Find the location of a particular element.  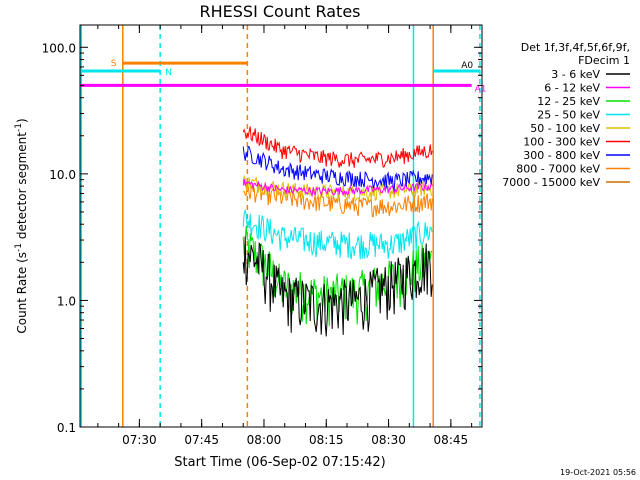

legend-label: 800 - 7000 keV is located at coordinates (558, 169).